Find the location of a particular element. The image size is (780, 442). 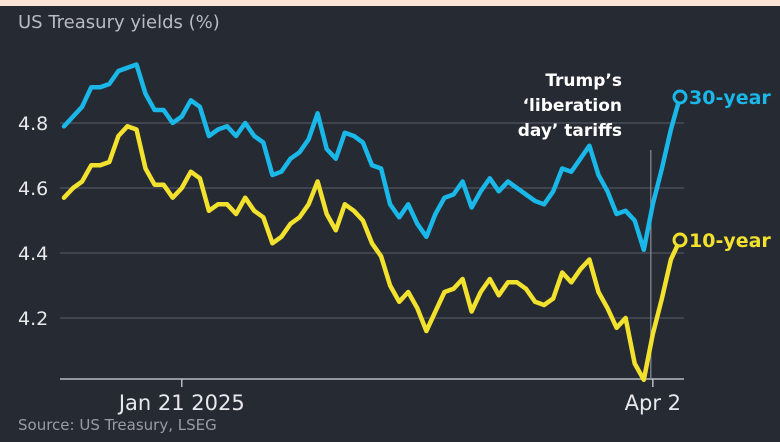

y-tick-label: 4.8 is located at coordinates (33, 124).